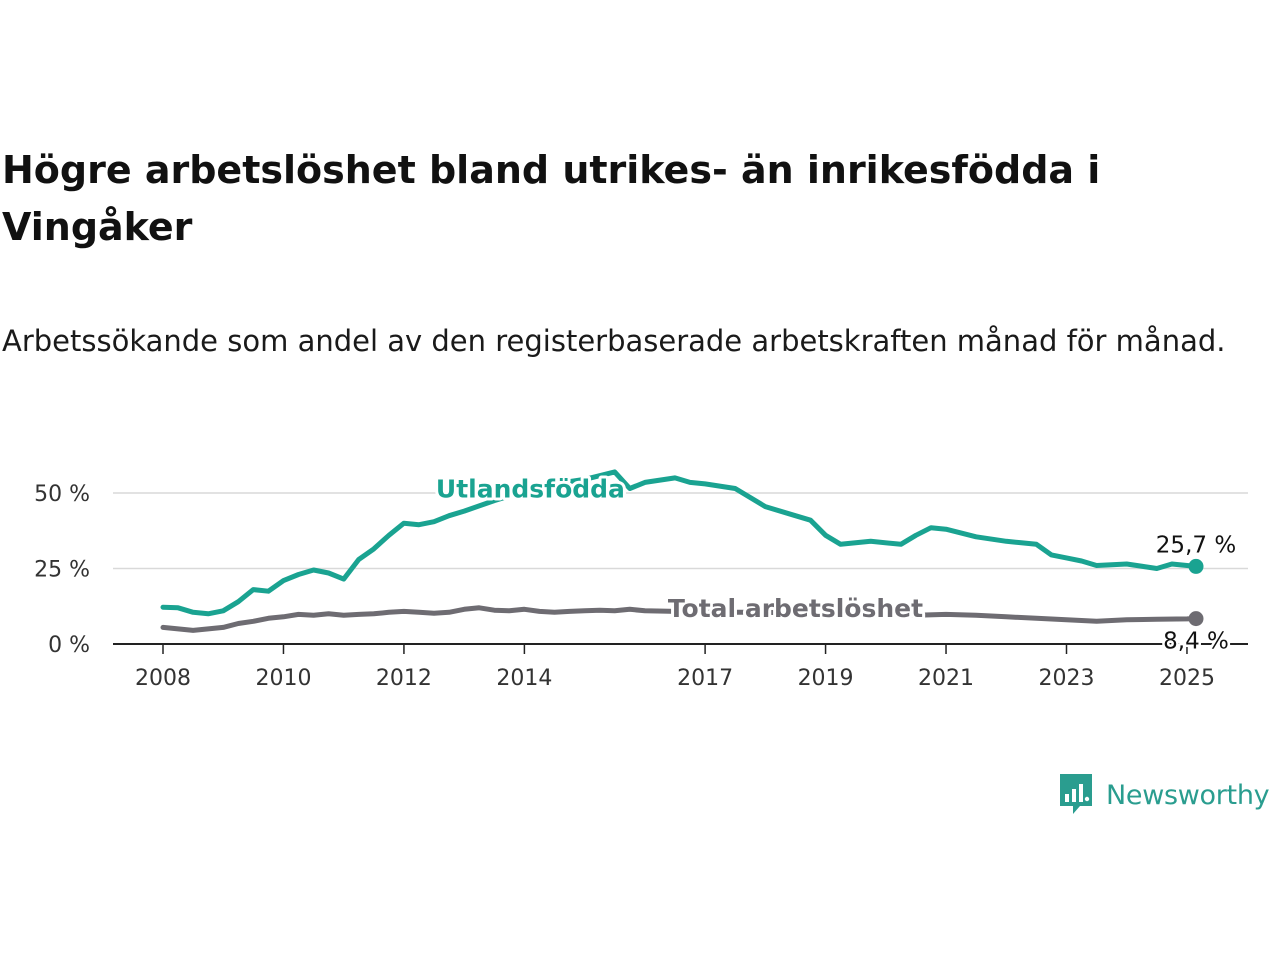 The height and width of the screenshot is (960, 1280). I want to click on end-point-utlandsfodda, so click(1196, 566).